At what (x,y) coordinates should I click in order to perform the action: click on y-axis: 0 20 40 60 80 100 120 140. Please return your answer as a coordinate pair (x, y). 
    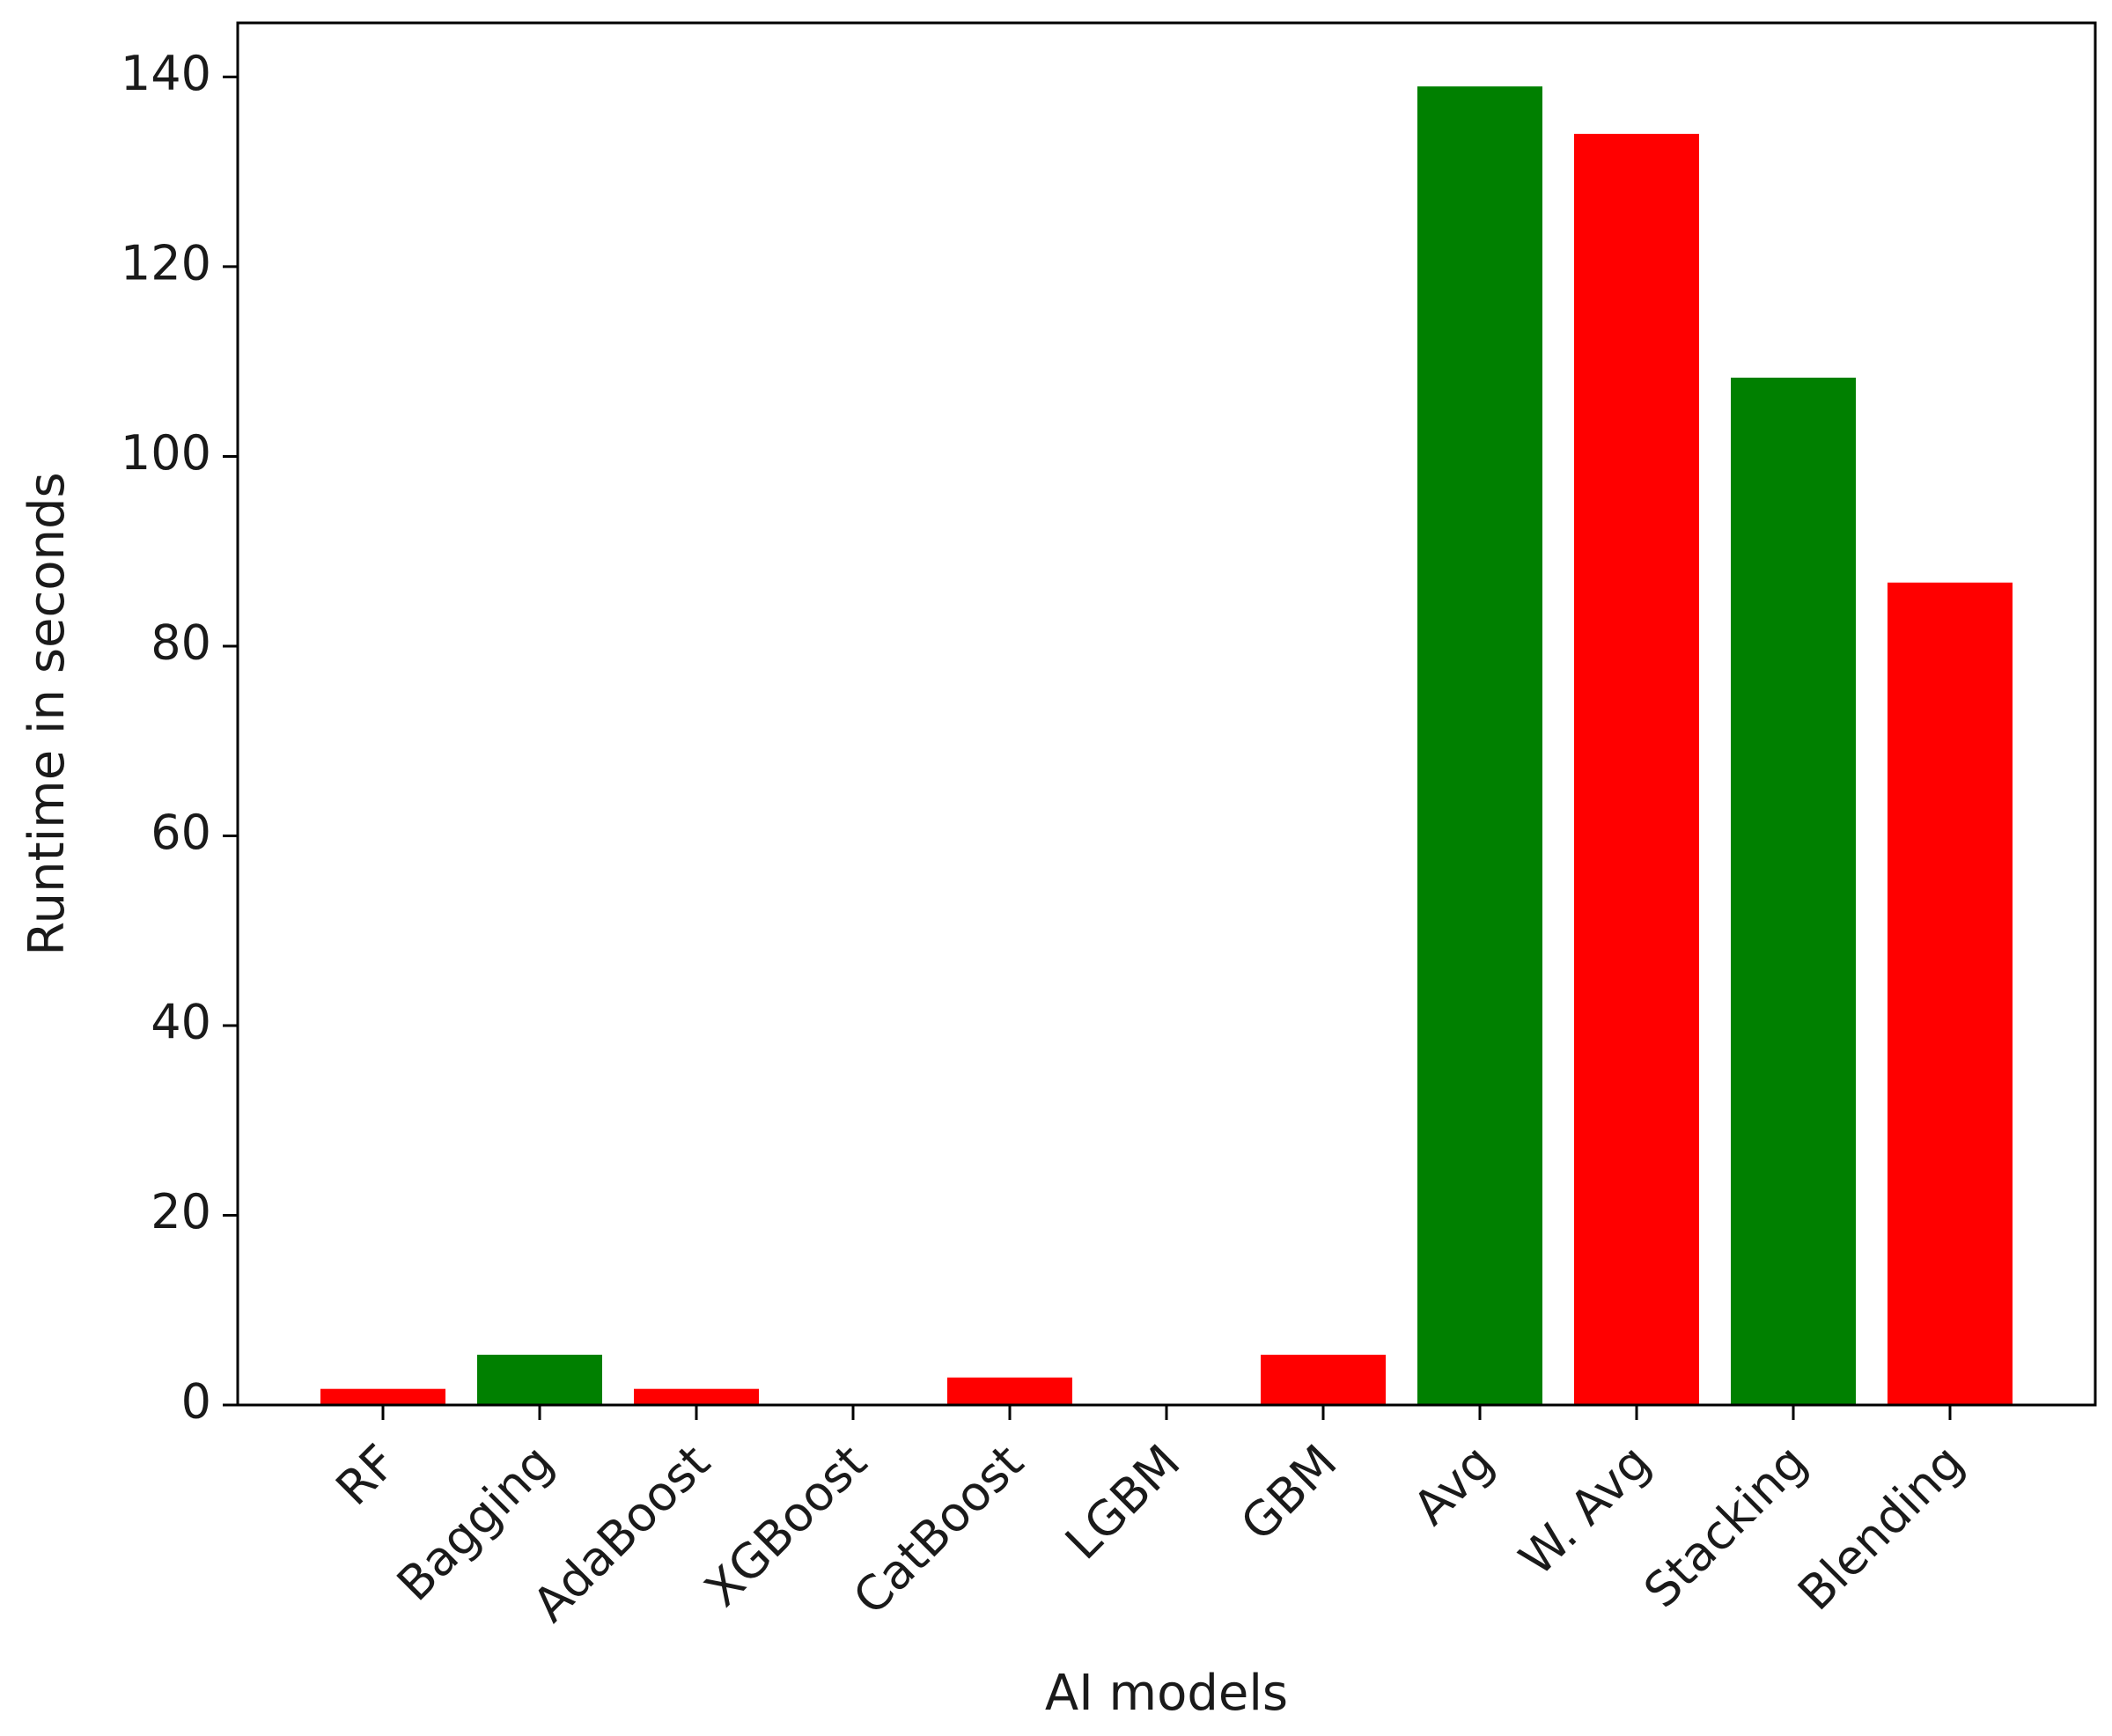
    Looking at the image, I should click on (179, 738).